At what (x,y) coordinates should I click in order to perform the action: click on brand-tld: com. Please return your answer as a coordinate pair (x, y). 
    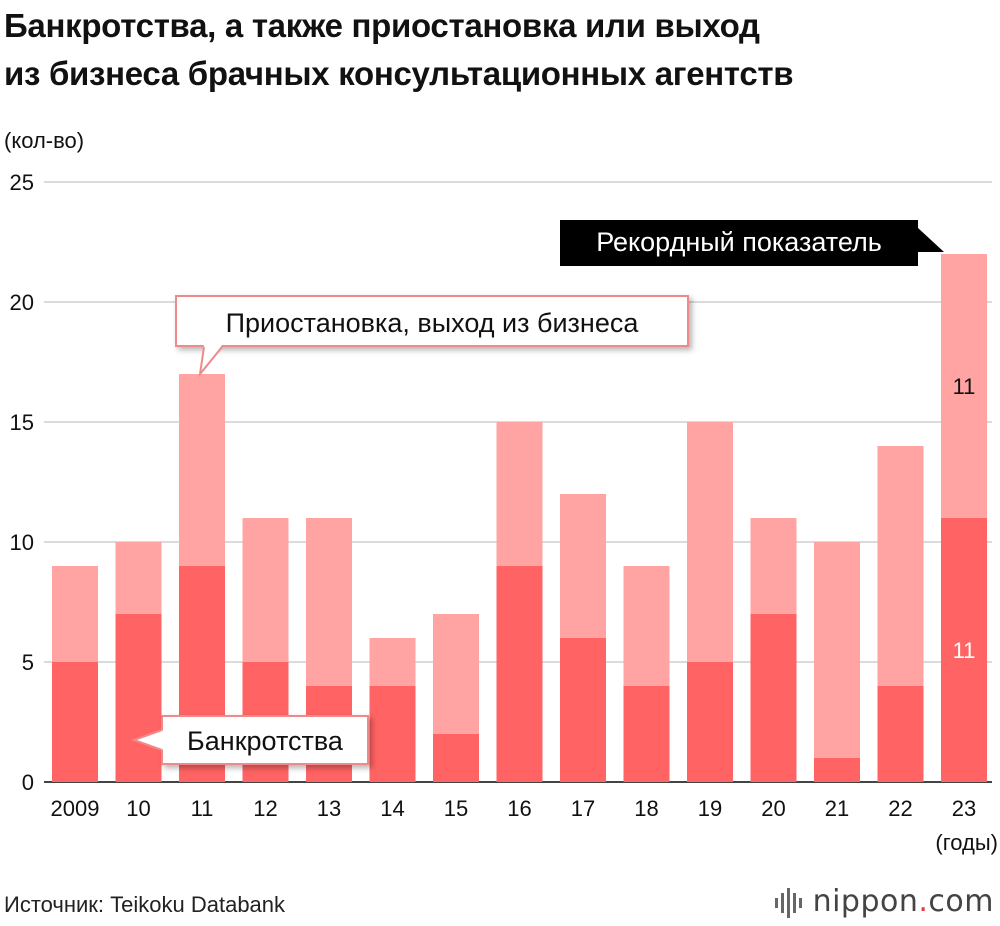
    Looking at the image, I should click on (961, 901).